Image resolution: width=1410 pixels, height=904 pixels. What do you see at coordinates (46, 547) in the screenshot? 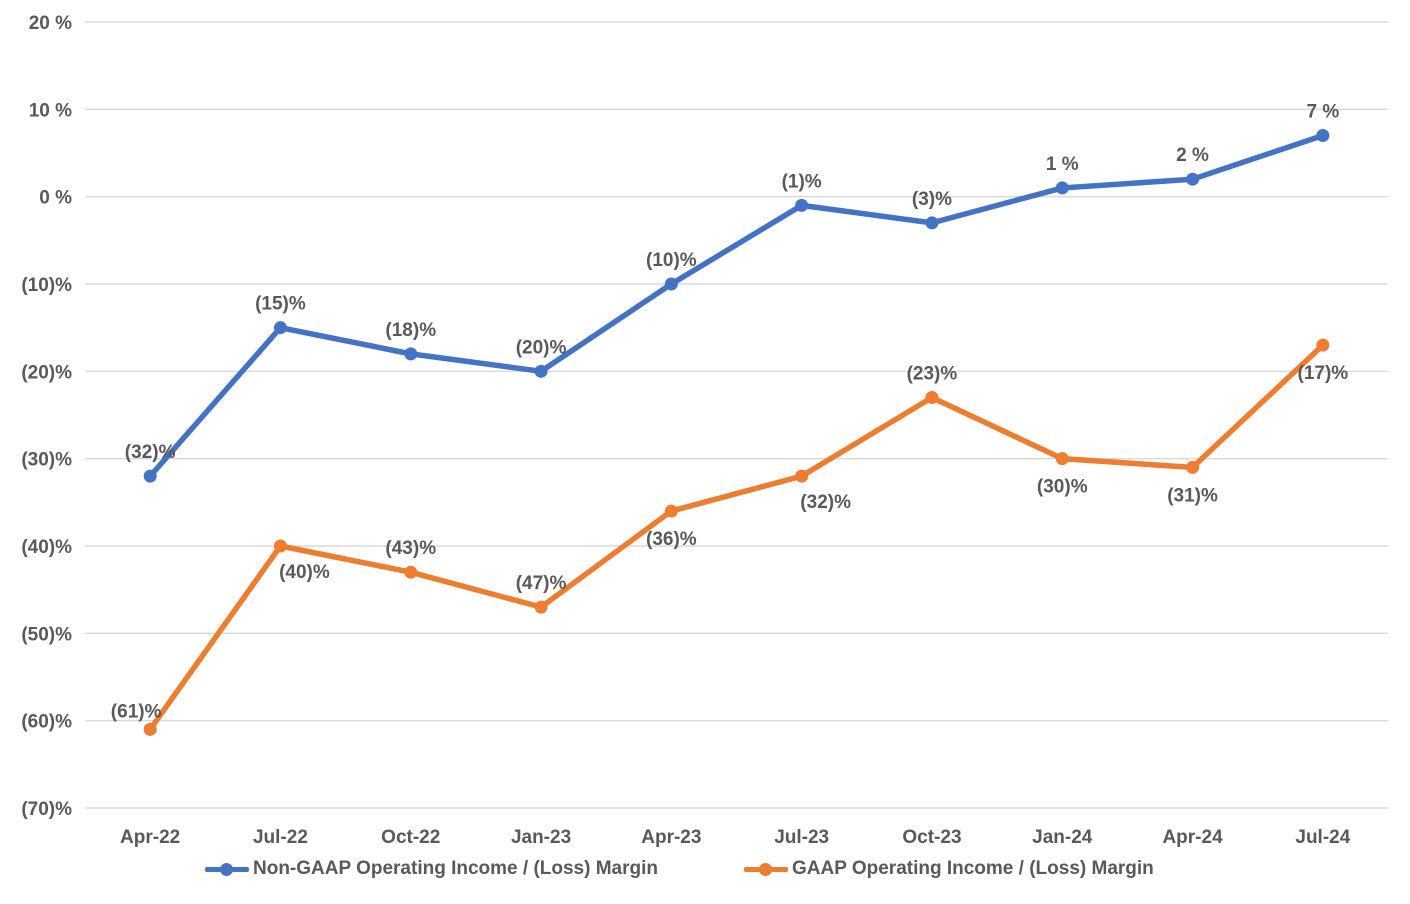
I see `y-axis-tick-label: (40)%` at bounding box center [46, 547].